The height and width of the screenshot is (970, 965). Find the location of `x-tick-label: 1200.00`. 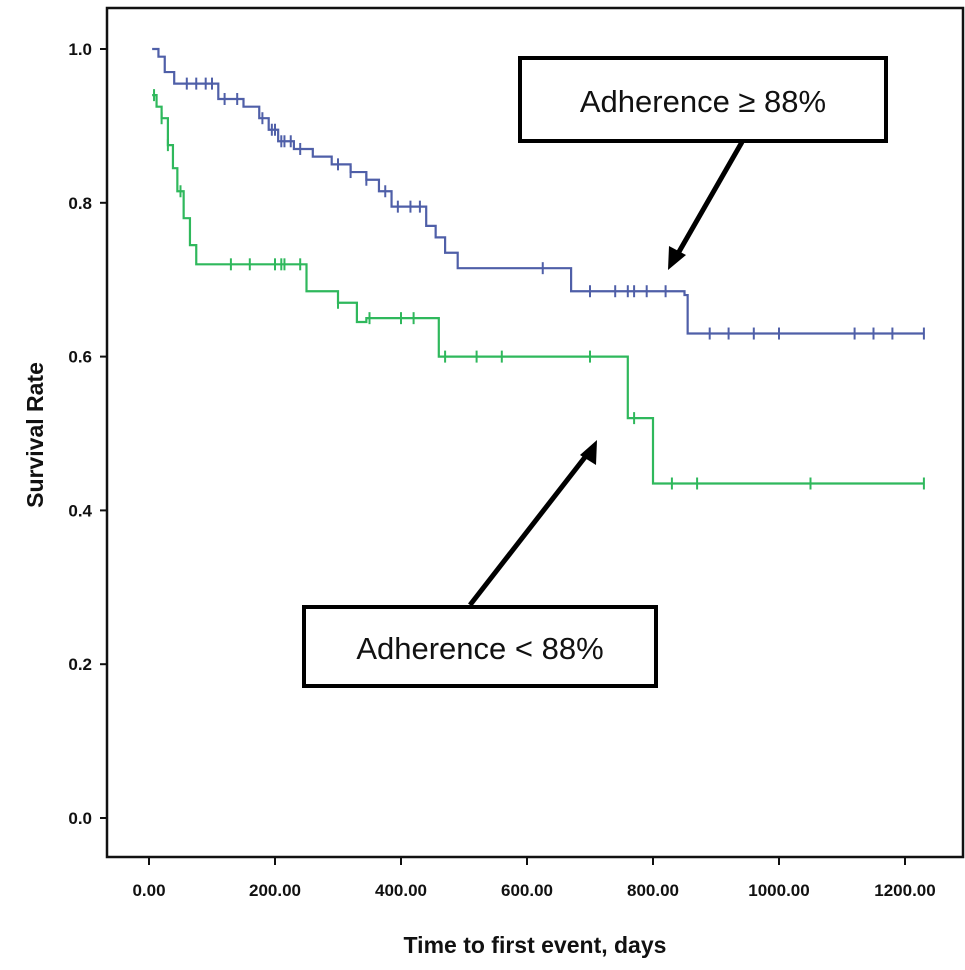

x-tick-label: 1200.00 is located at coordinates (904, 890).